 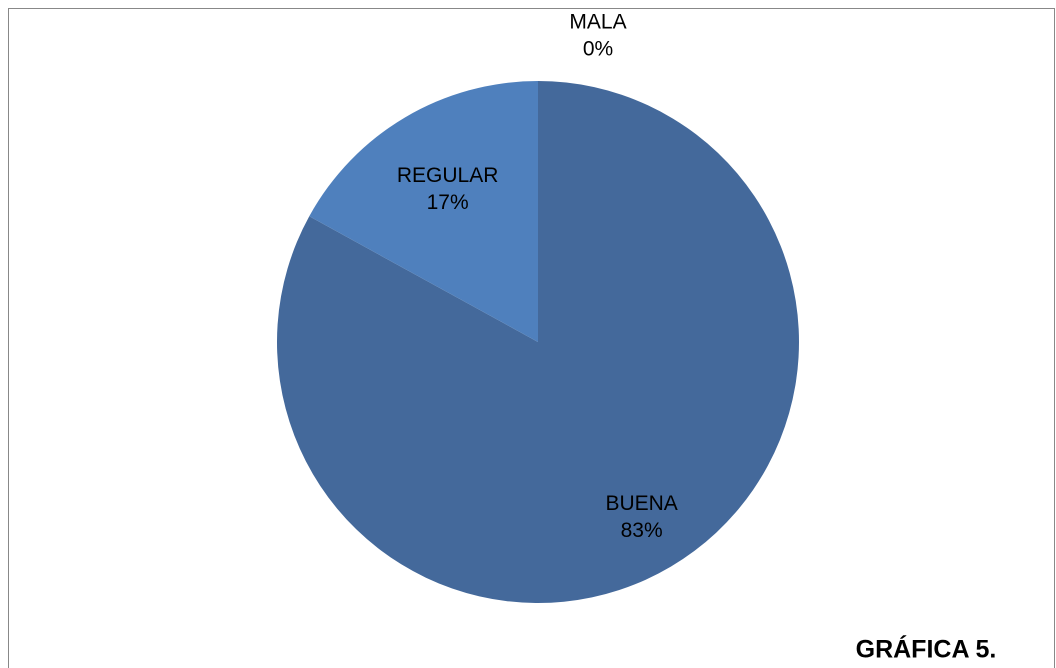 I want to click on slice-category-label: MALA, so click(x=597, y=22).